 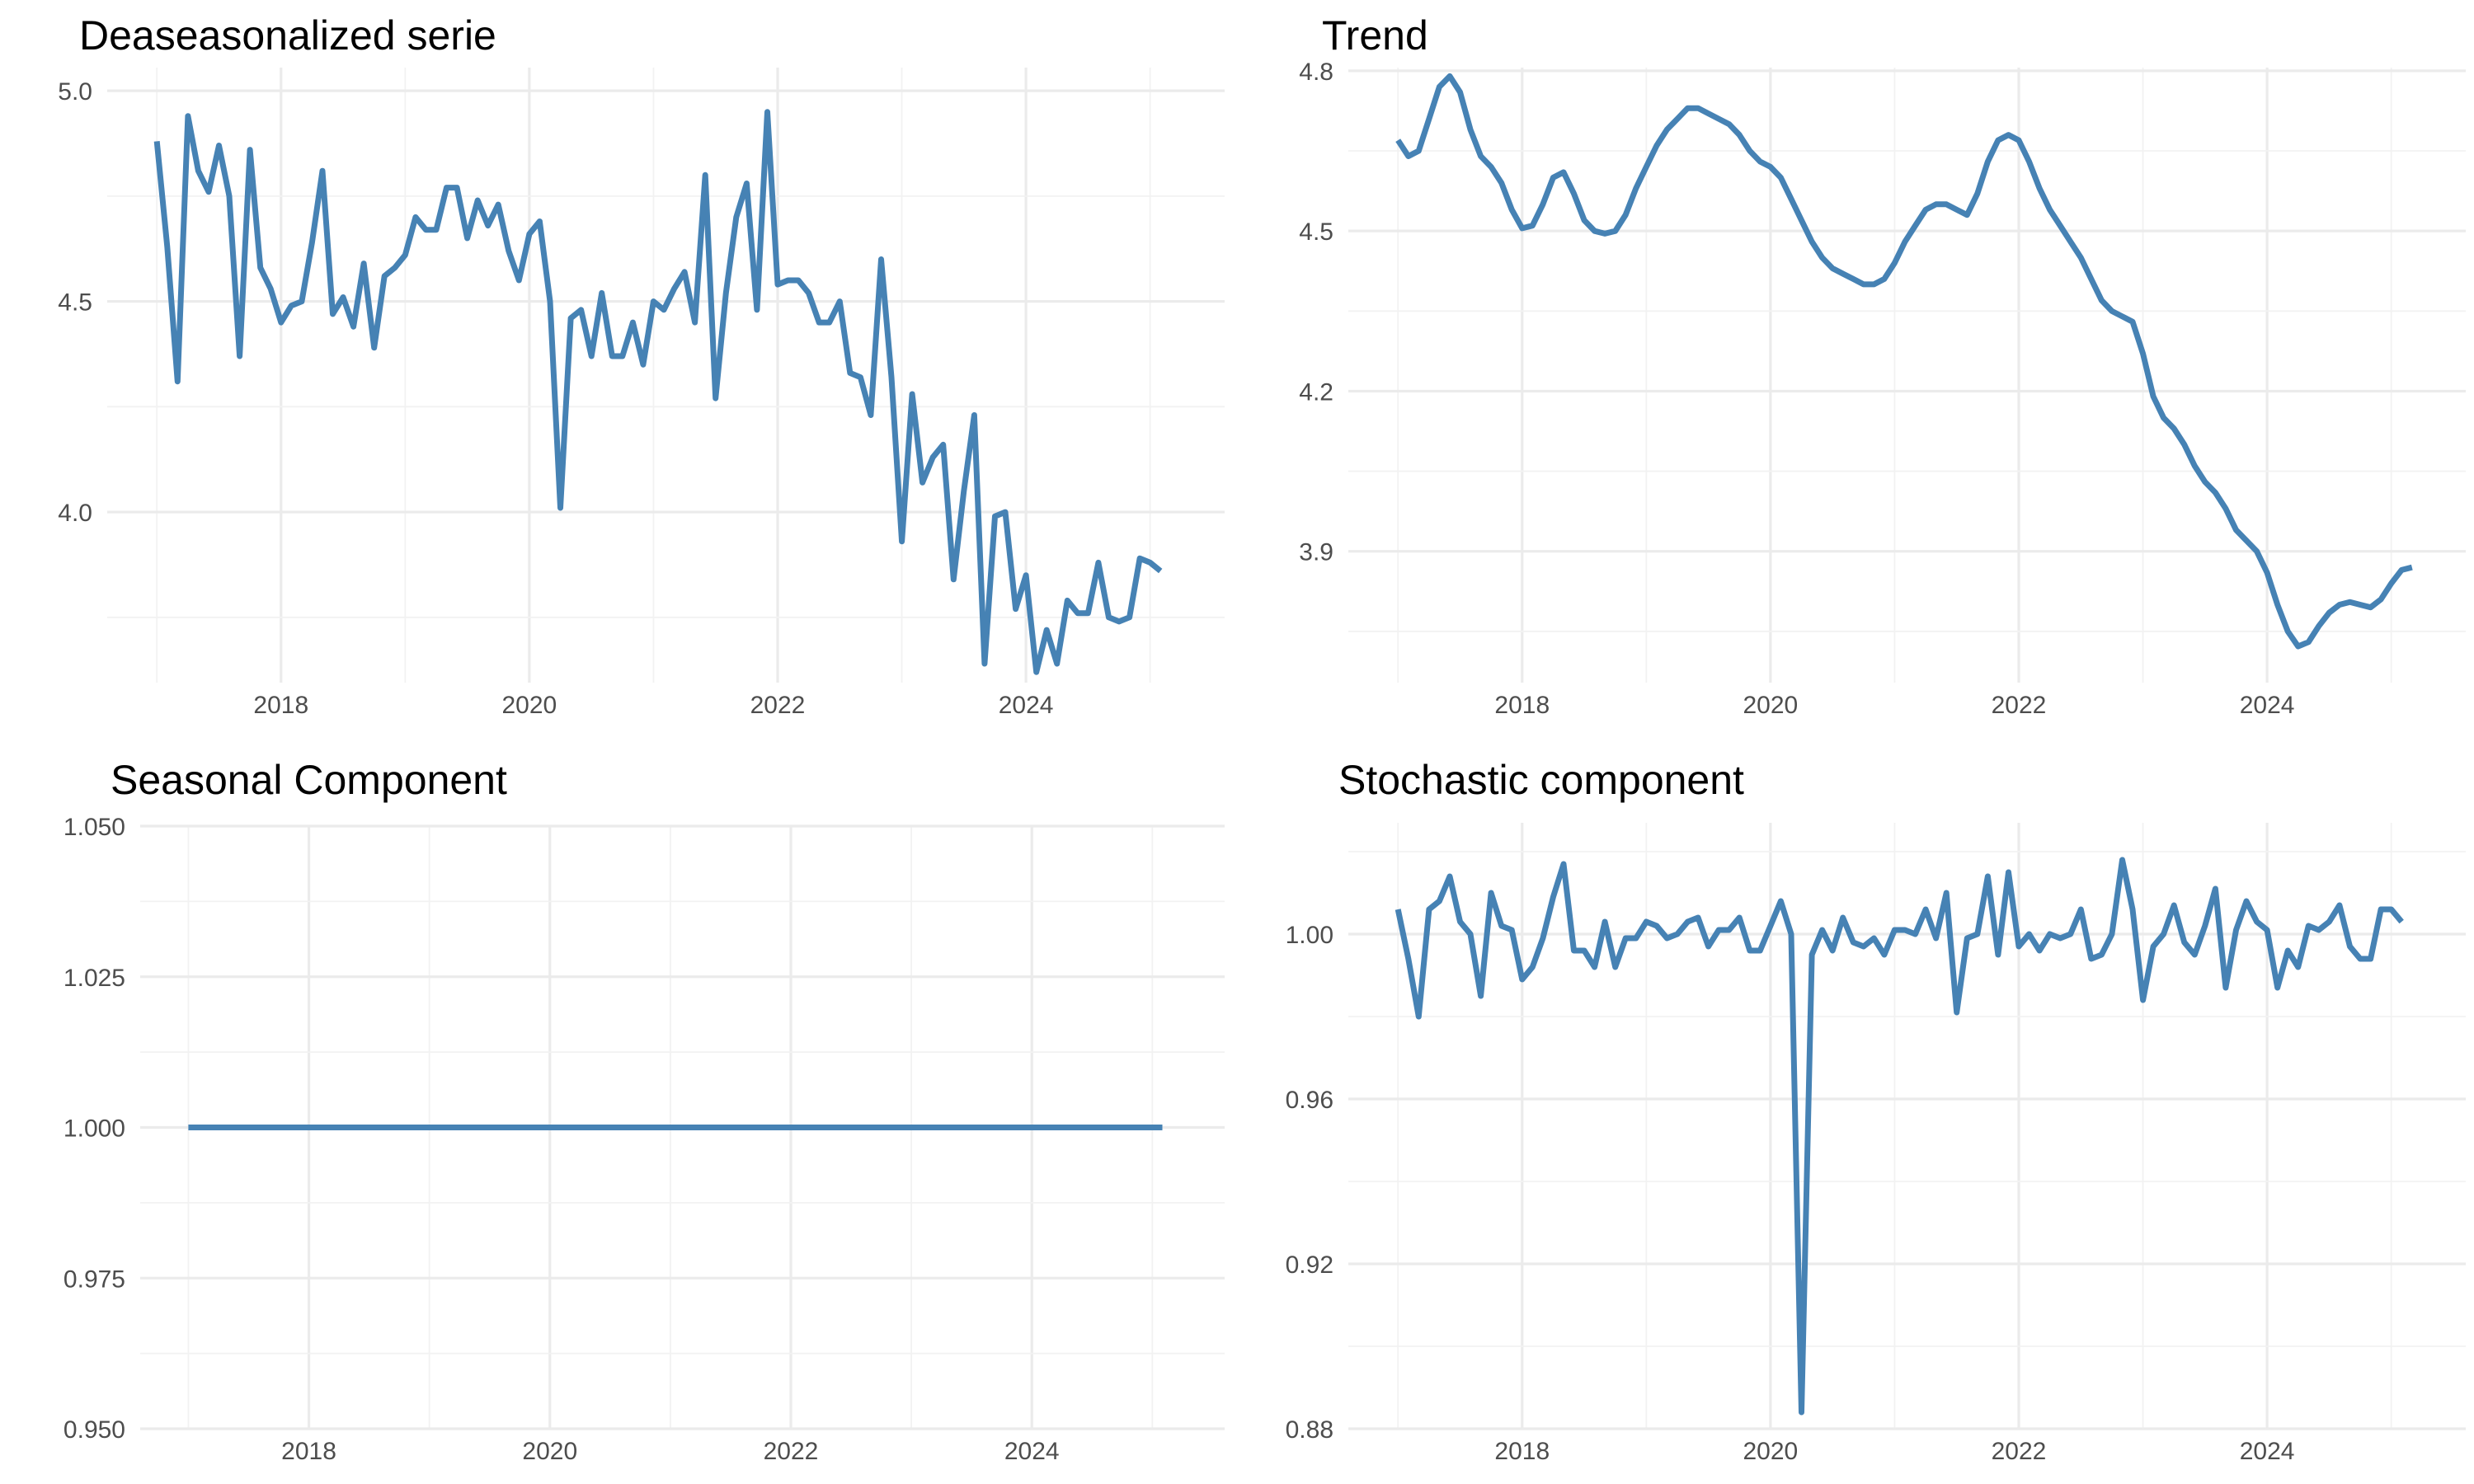 I want to click on panel-title: Deaseasonalized serie, so click(x=287, y=35).